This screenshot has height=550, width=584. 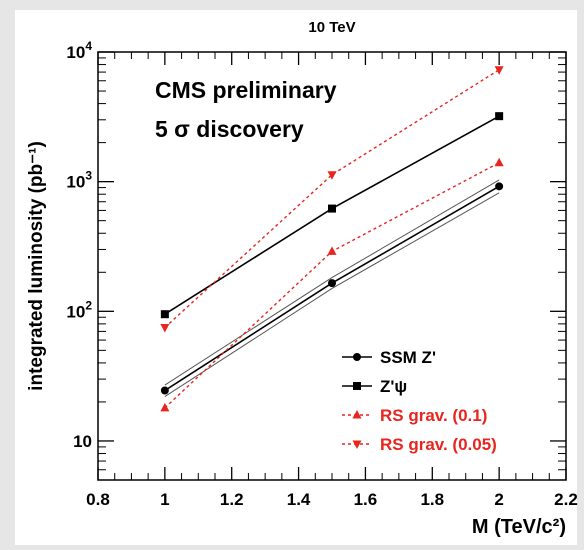 What do you see at coordinates (566, 499) in the screenshot?
I see `x-tick-label: 2.2` at bounding box center [566, 499].